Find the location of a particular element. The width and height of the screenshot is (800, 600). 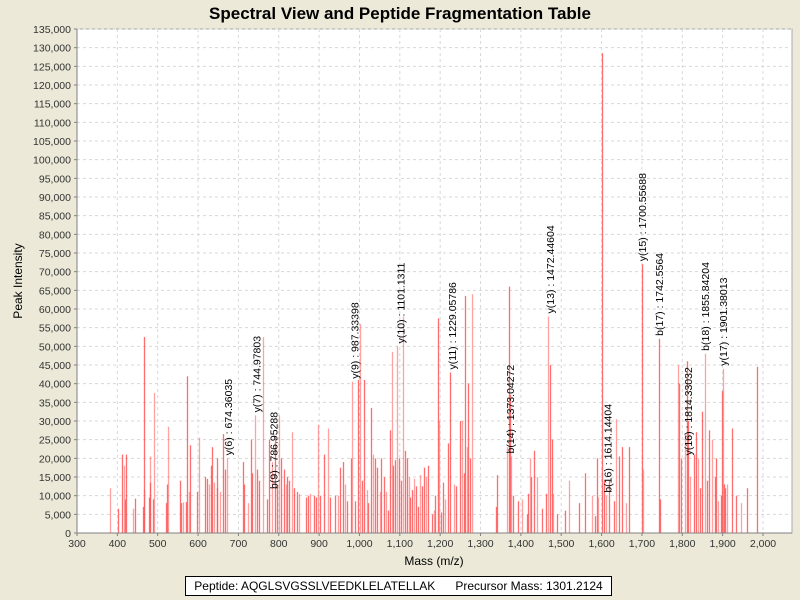

x-axis-label: Mass (m/z) is located at coordinates (433, 561).